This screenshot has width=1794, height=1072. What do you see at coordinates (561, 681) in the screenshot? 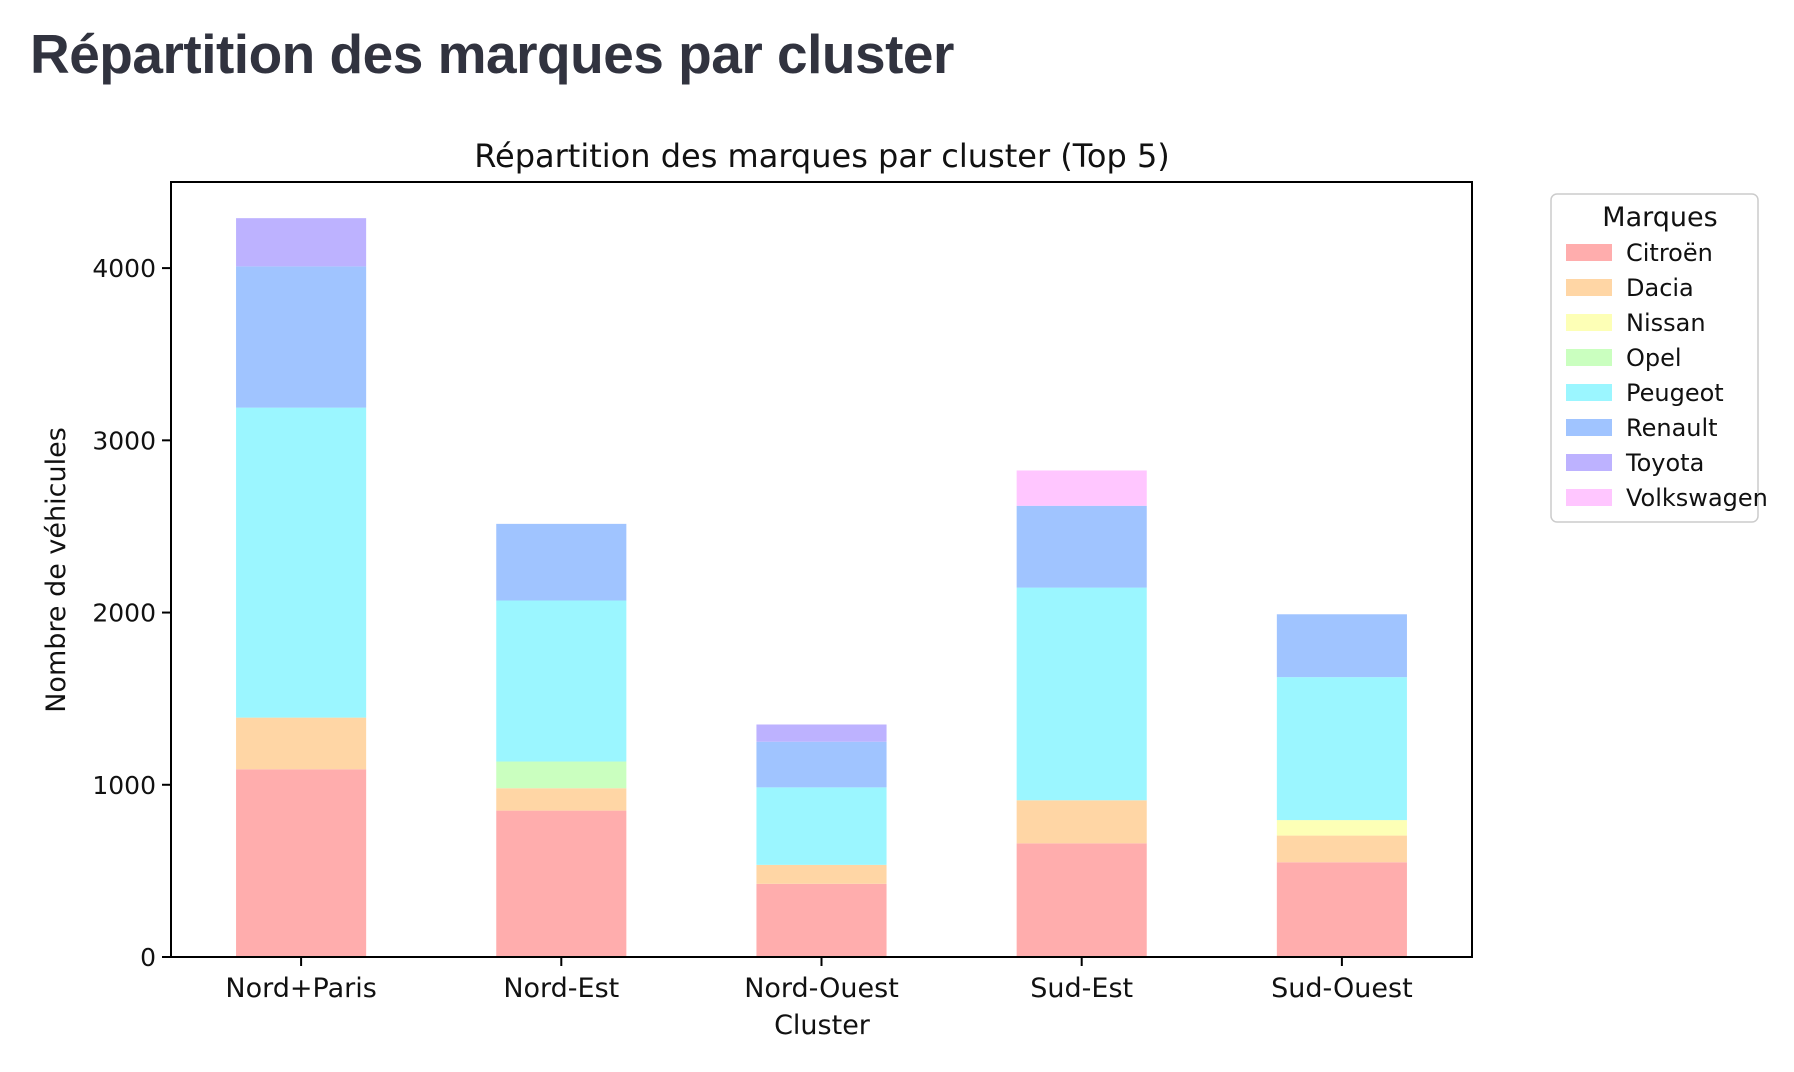
I see `bar-nord-est-peugeot` at bounding box center [561, 681].